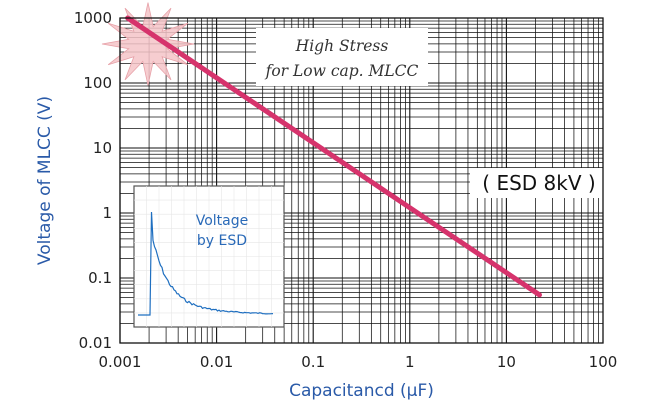 This screenshot has width=645, height=403. I want to click on y-axis-label: Voltage of MLCC (V), so click(45, 180).